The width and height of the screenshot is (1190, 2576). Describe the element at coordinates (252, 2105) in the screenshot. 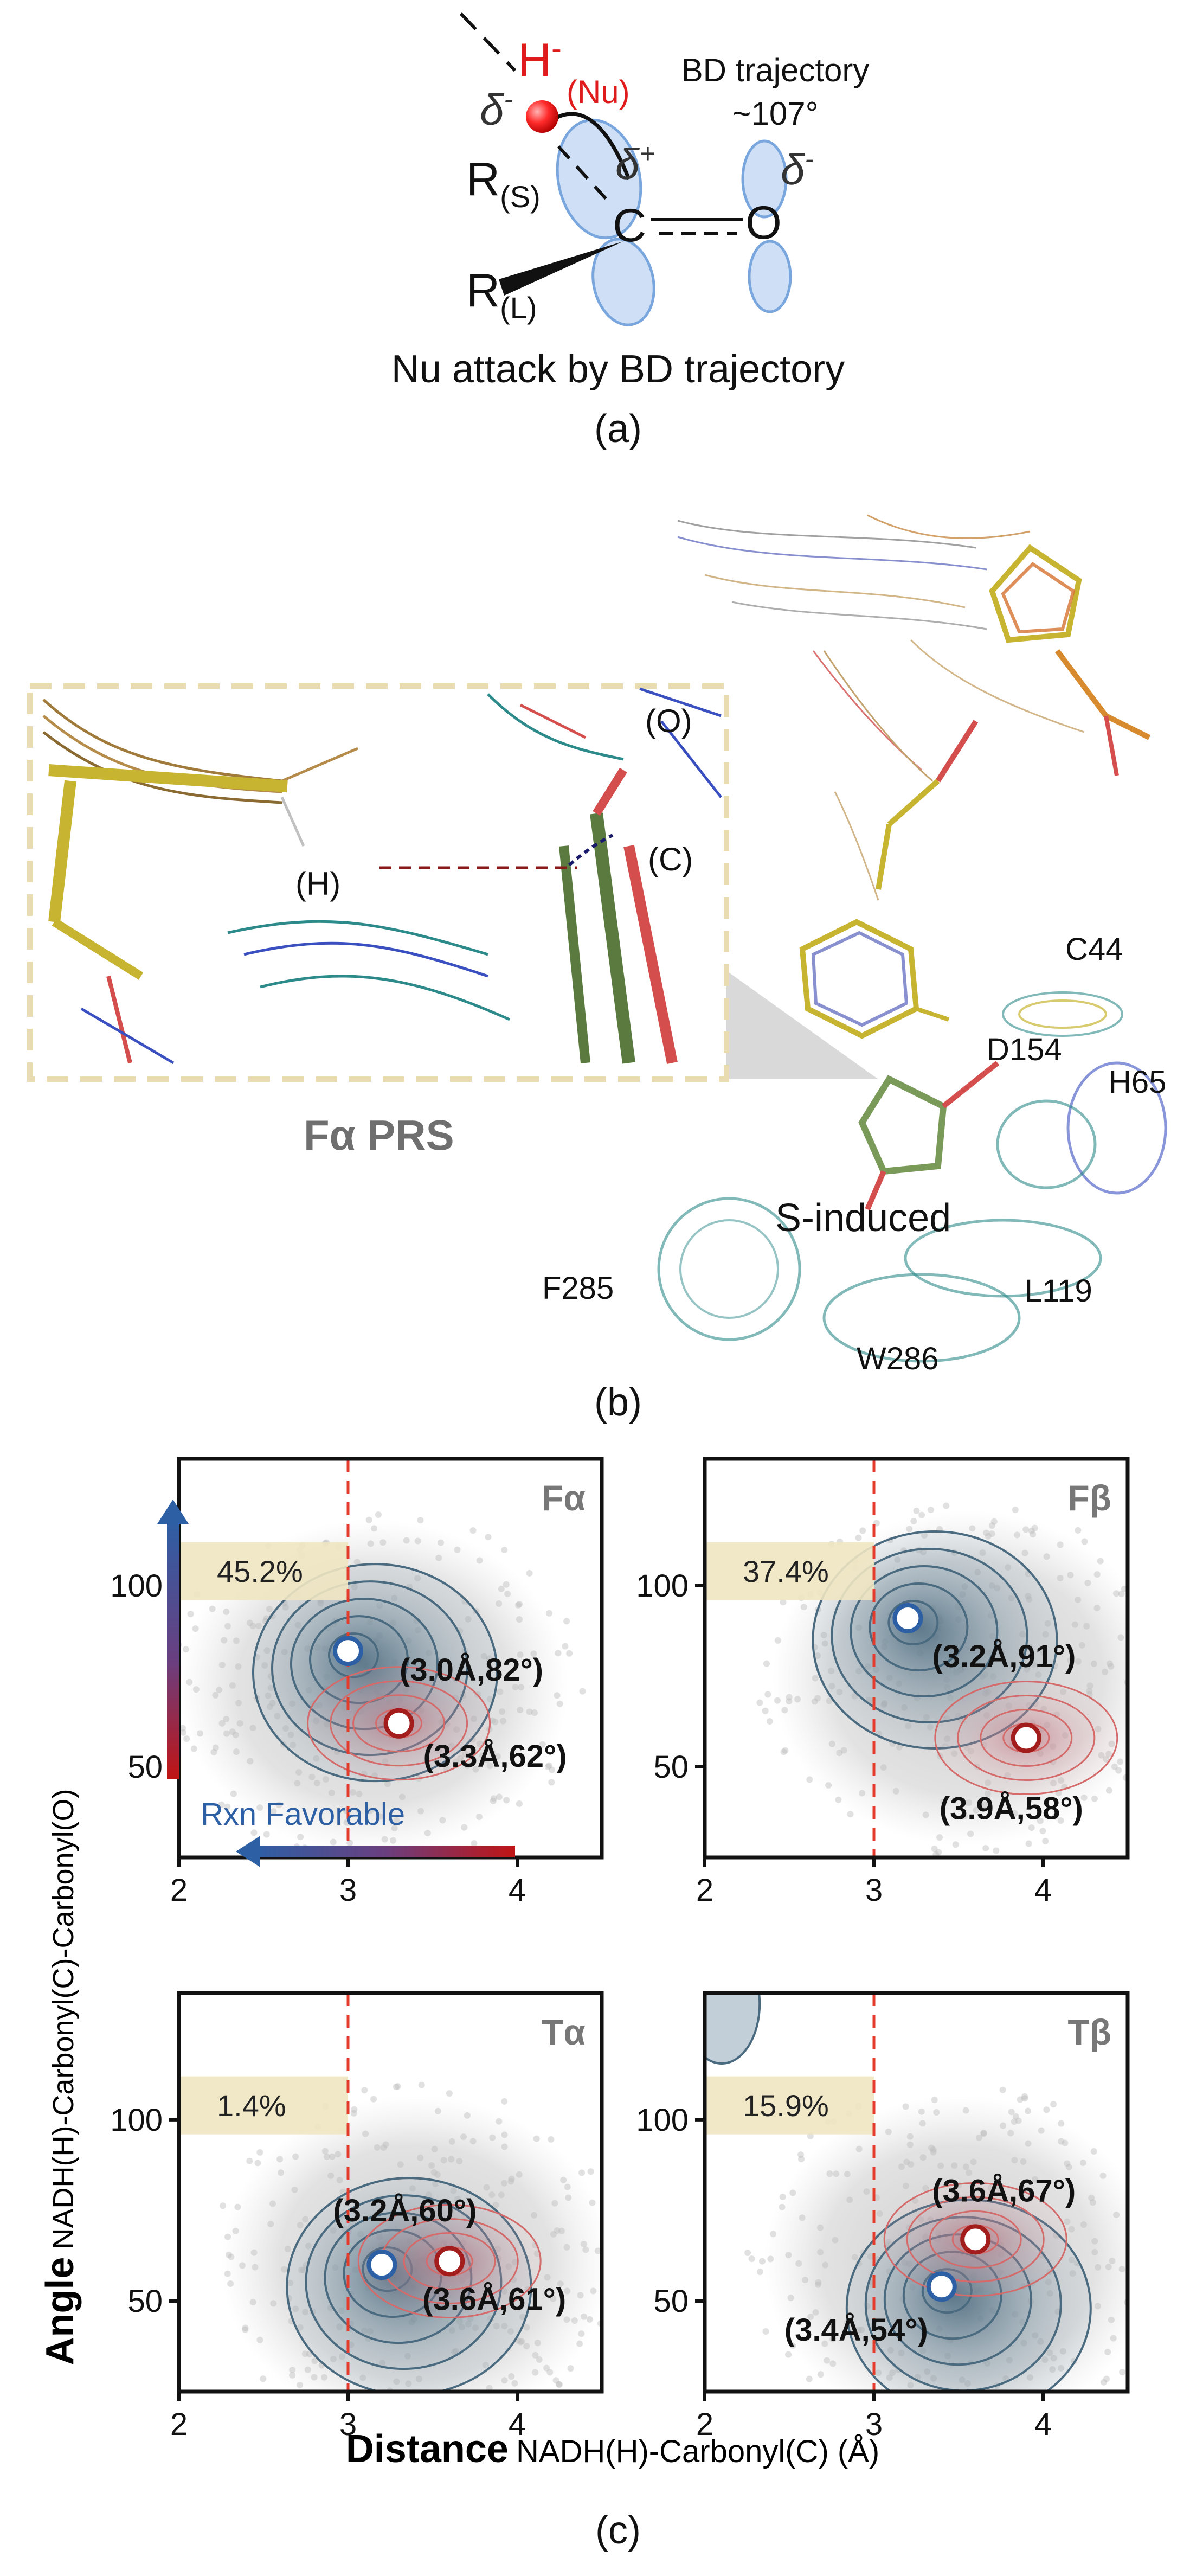

I see `fraction-label: 1.4%` at that location.